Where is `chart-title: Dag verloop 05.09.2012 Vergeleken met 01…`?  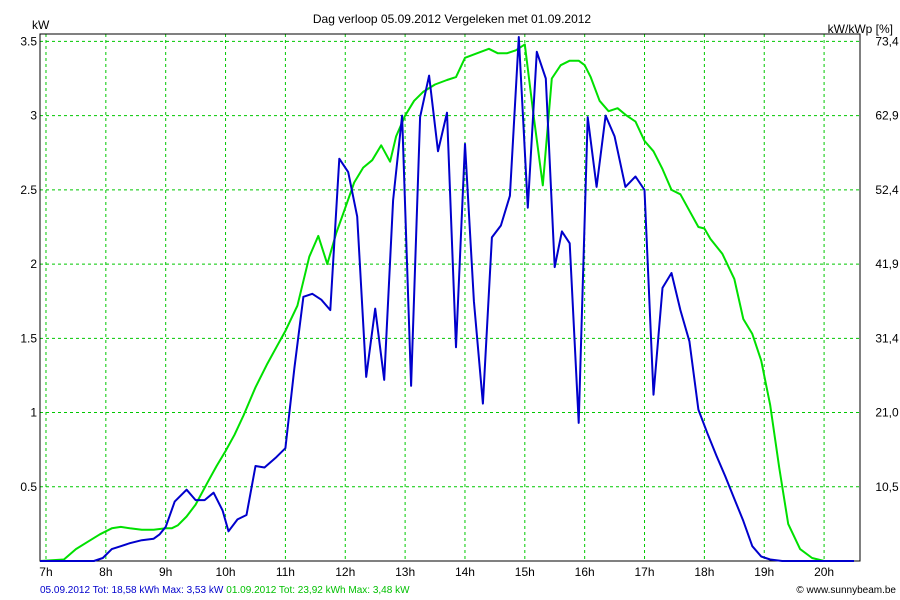 chart-title: Dag verloop 05.09.2012 Vergeleken met 01… is located at coordinates (452, 19).